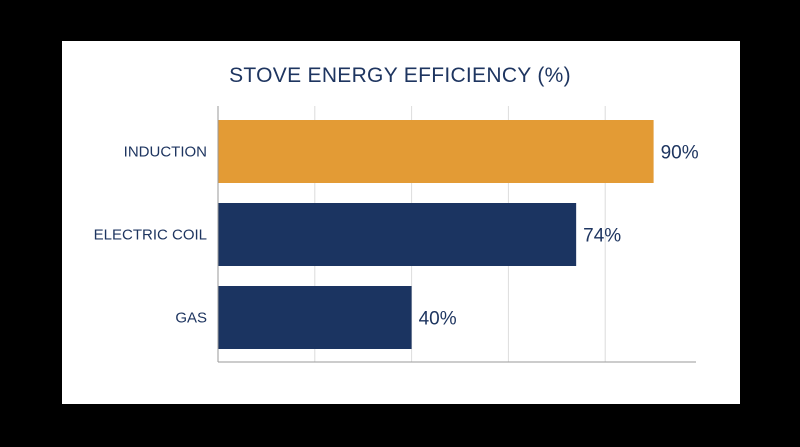 This screenshot has height=447, width=800. I want to click on chart-title: STOVE ENERGY EFFICIENCY (%), so click(400, 75).